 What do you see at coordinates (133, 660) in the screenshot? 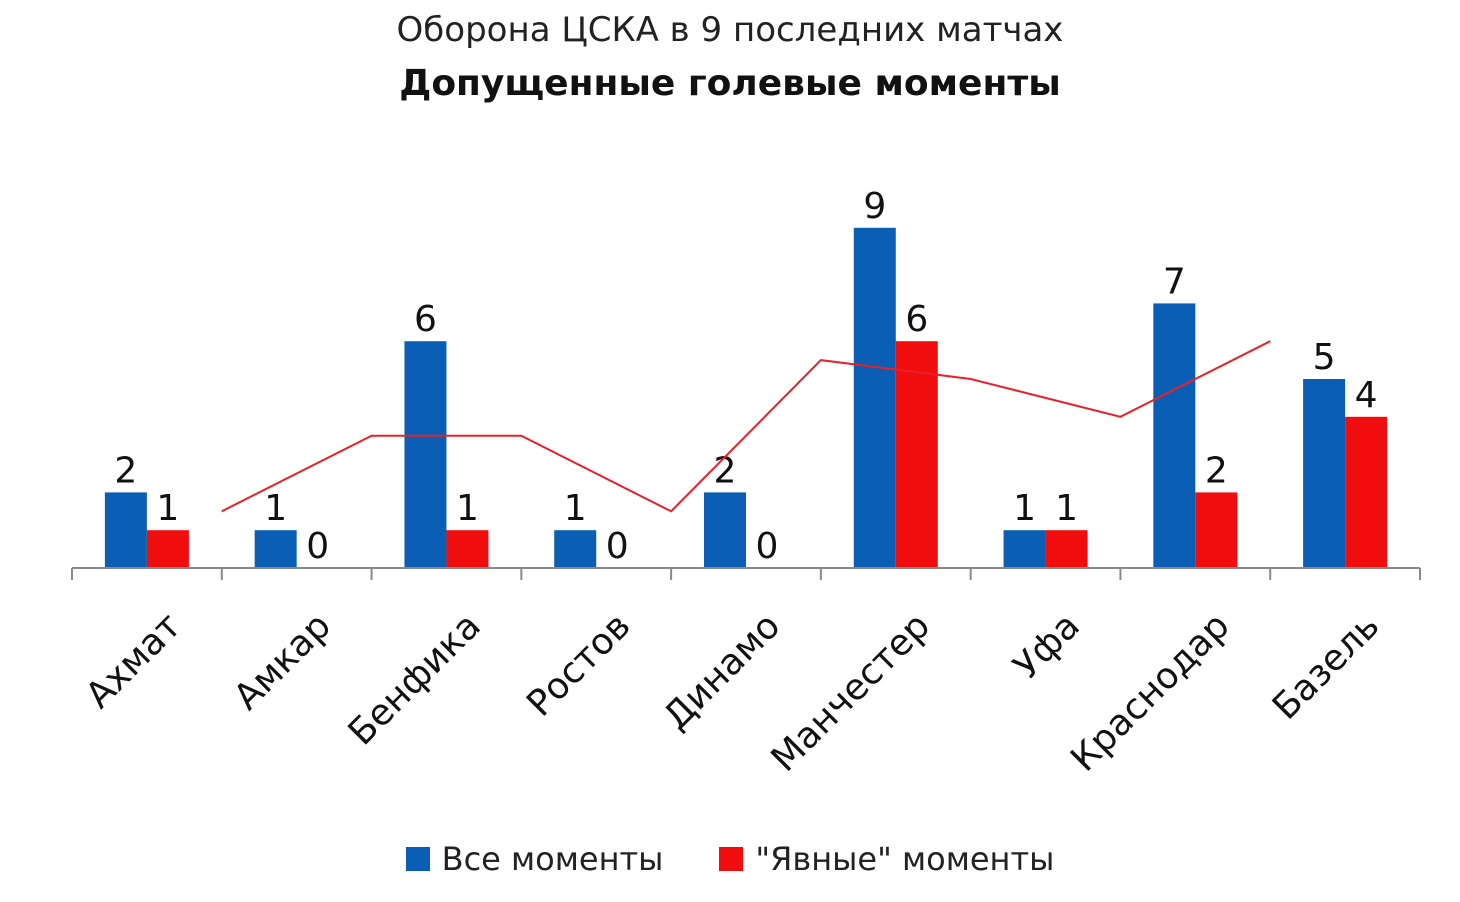
I see `x-tick-label: Ахмат` at bounding box center [133, 660].